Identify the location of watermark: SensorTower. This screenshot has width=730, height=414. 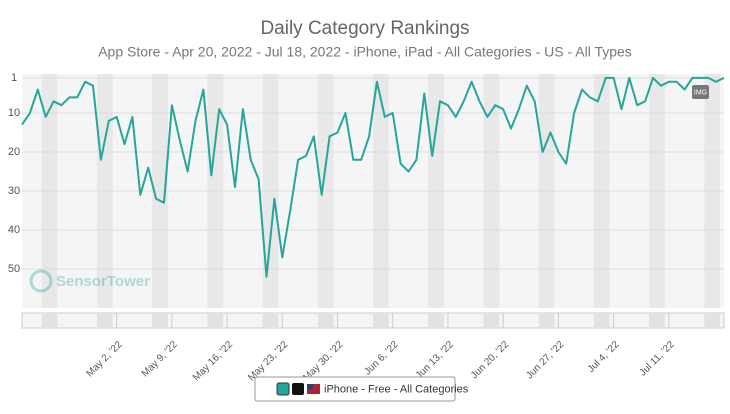
(89, 281).